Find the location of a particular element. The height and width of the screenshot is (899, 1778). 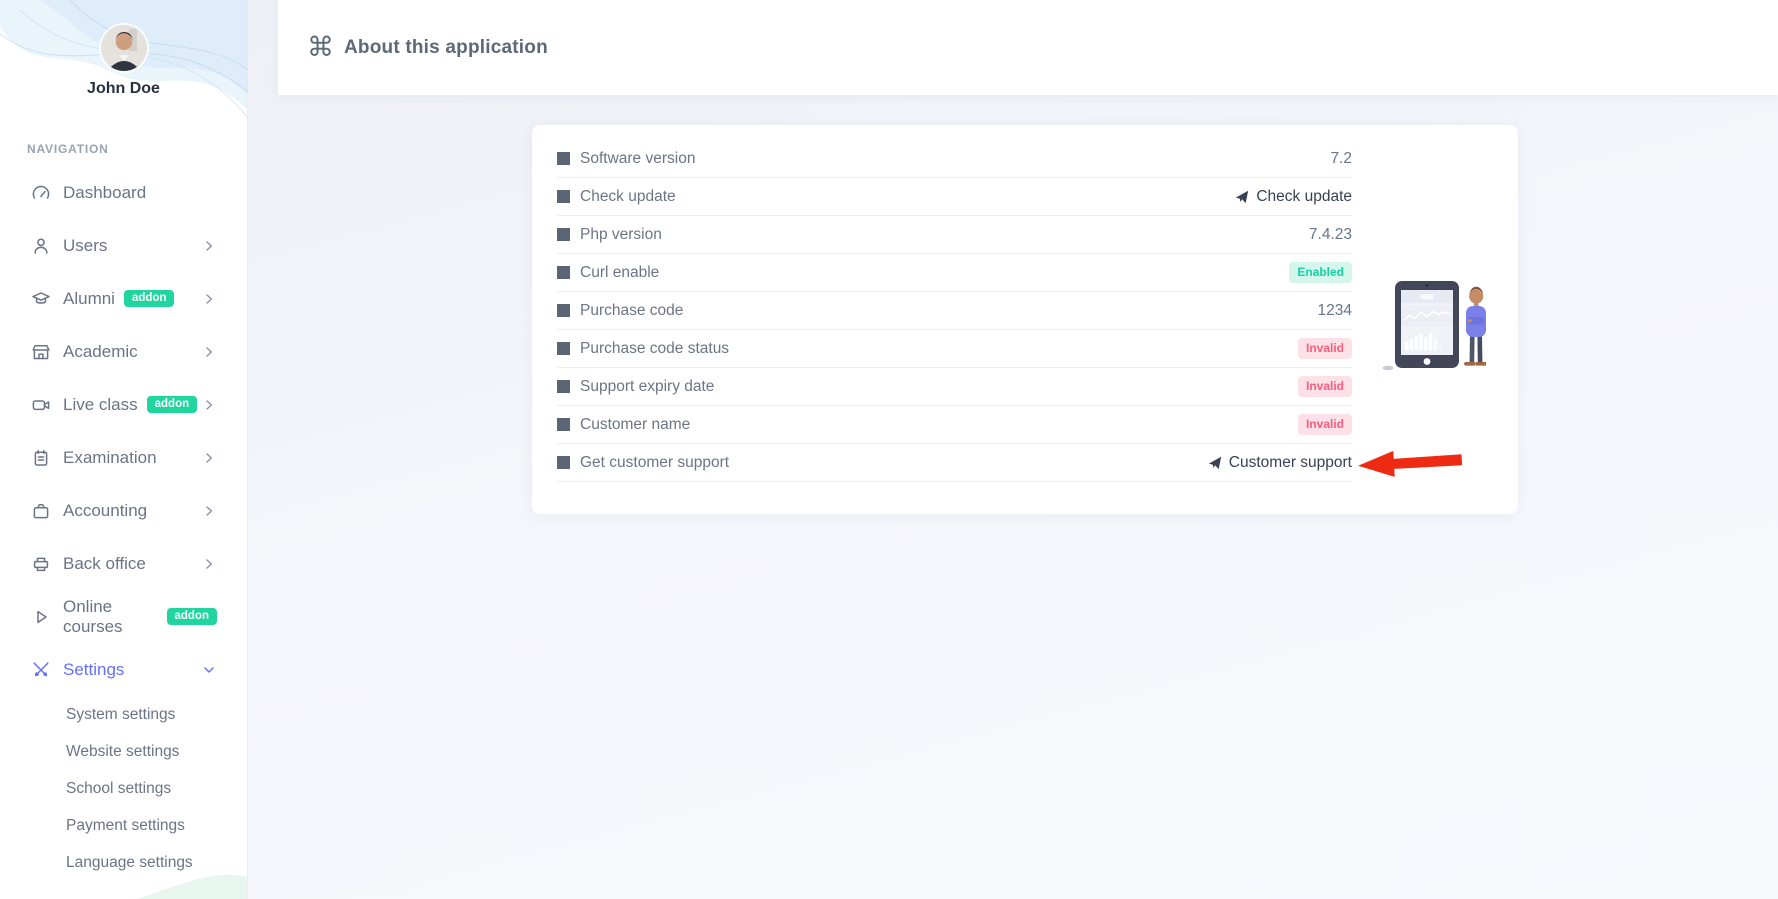

page-title: About this application is located at coordinates (446, 47).